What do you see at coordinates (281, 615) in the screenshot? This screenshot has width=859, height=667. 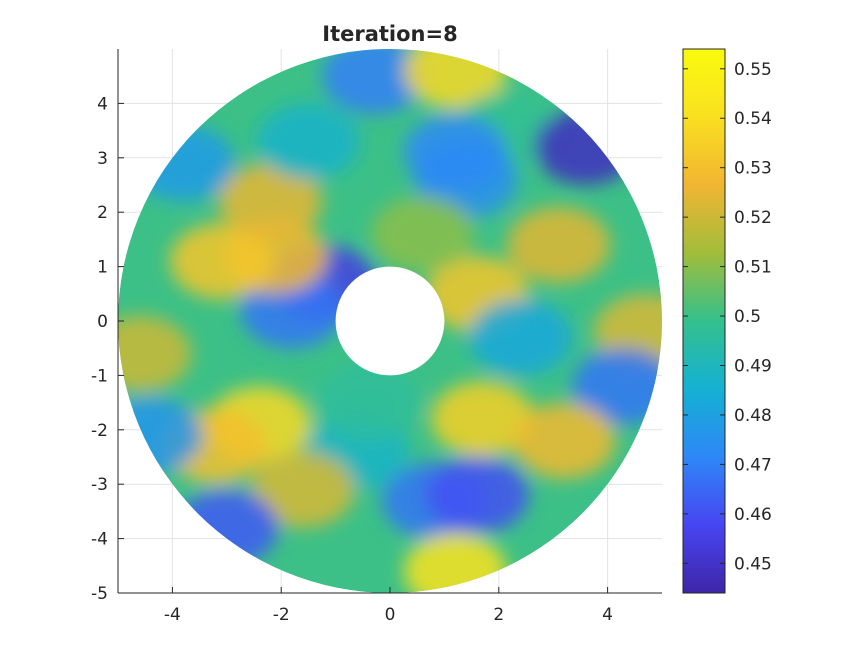 I see `x-tick-label: -2` at bounding box center [281, 615].